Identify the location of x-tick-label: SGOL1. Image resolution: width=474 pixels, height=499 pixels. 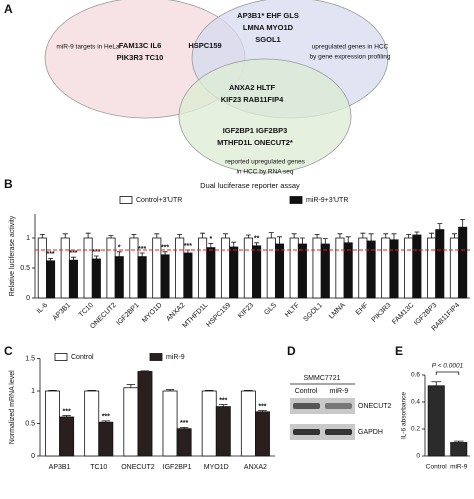
(313, 313).